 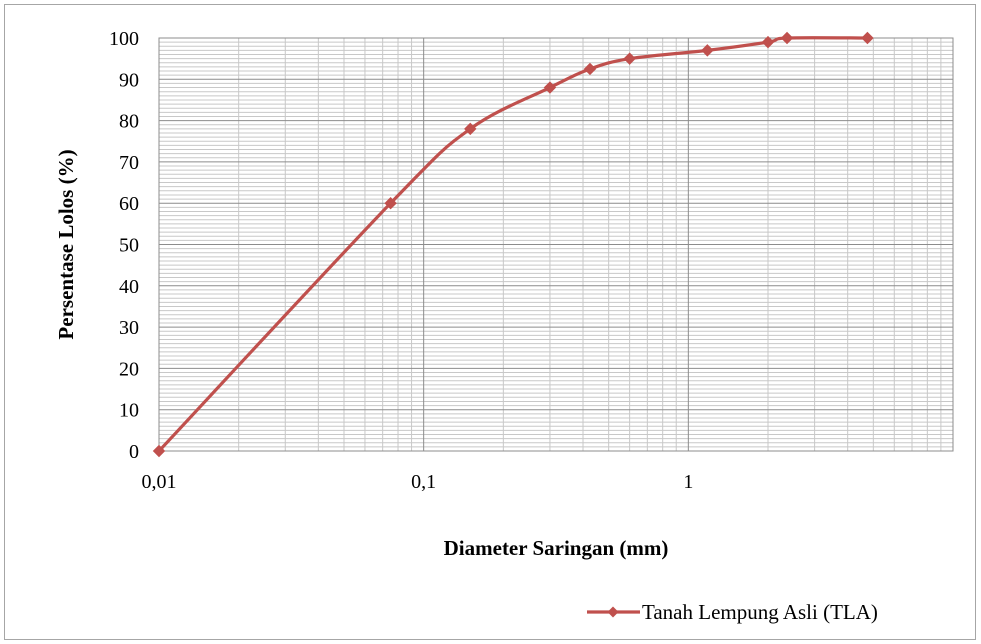 I want to click on x-tick-label: 1, so click(x=688, y=482).